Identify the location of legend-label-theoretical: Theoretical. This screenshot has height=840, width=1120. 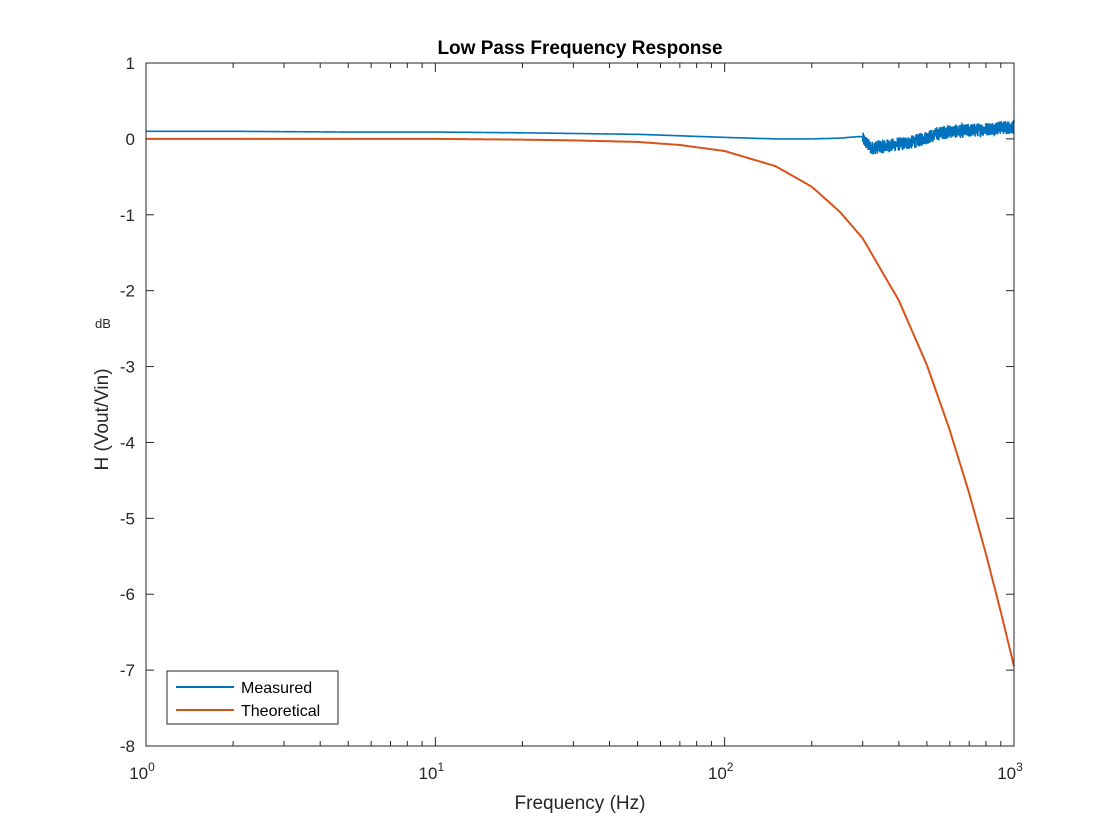
(280, 711).